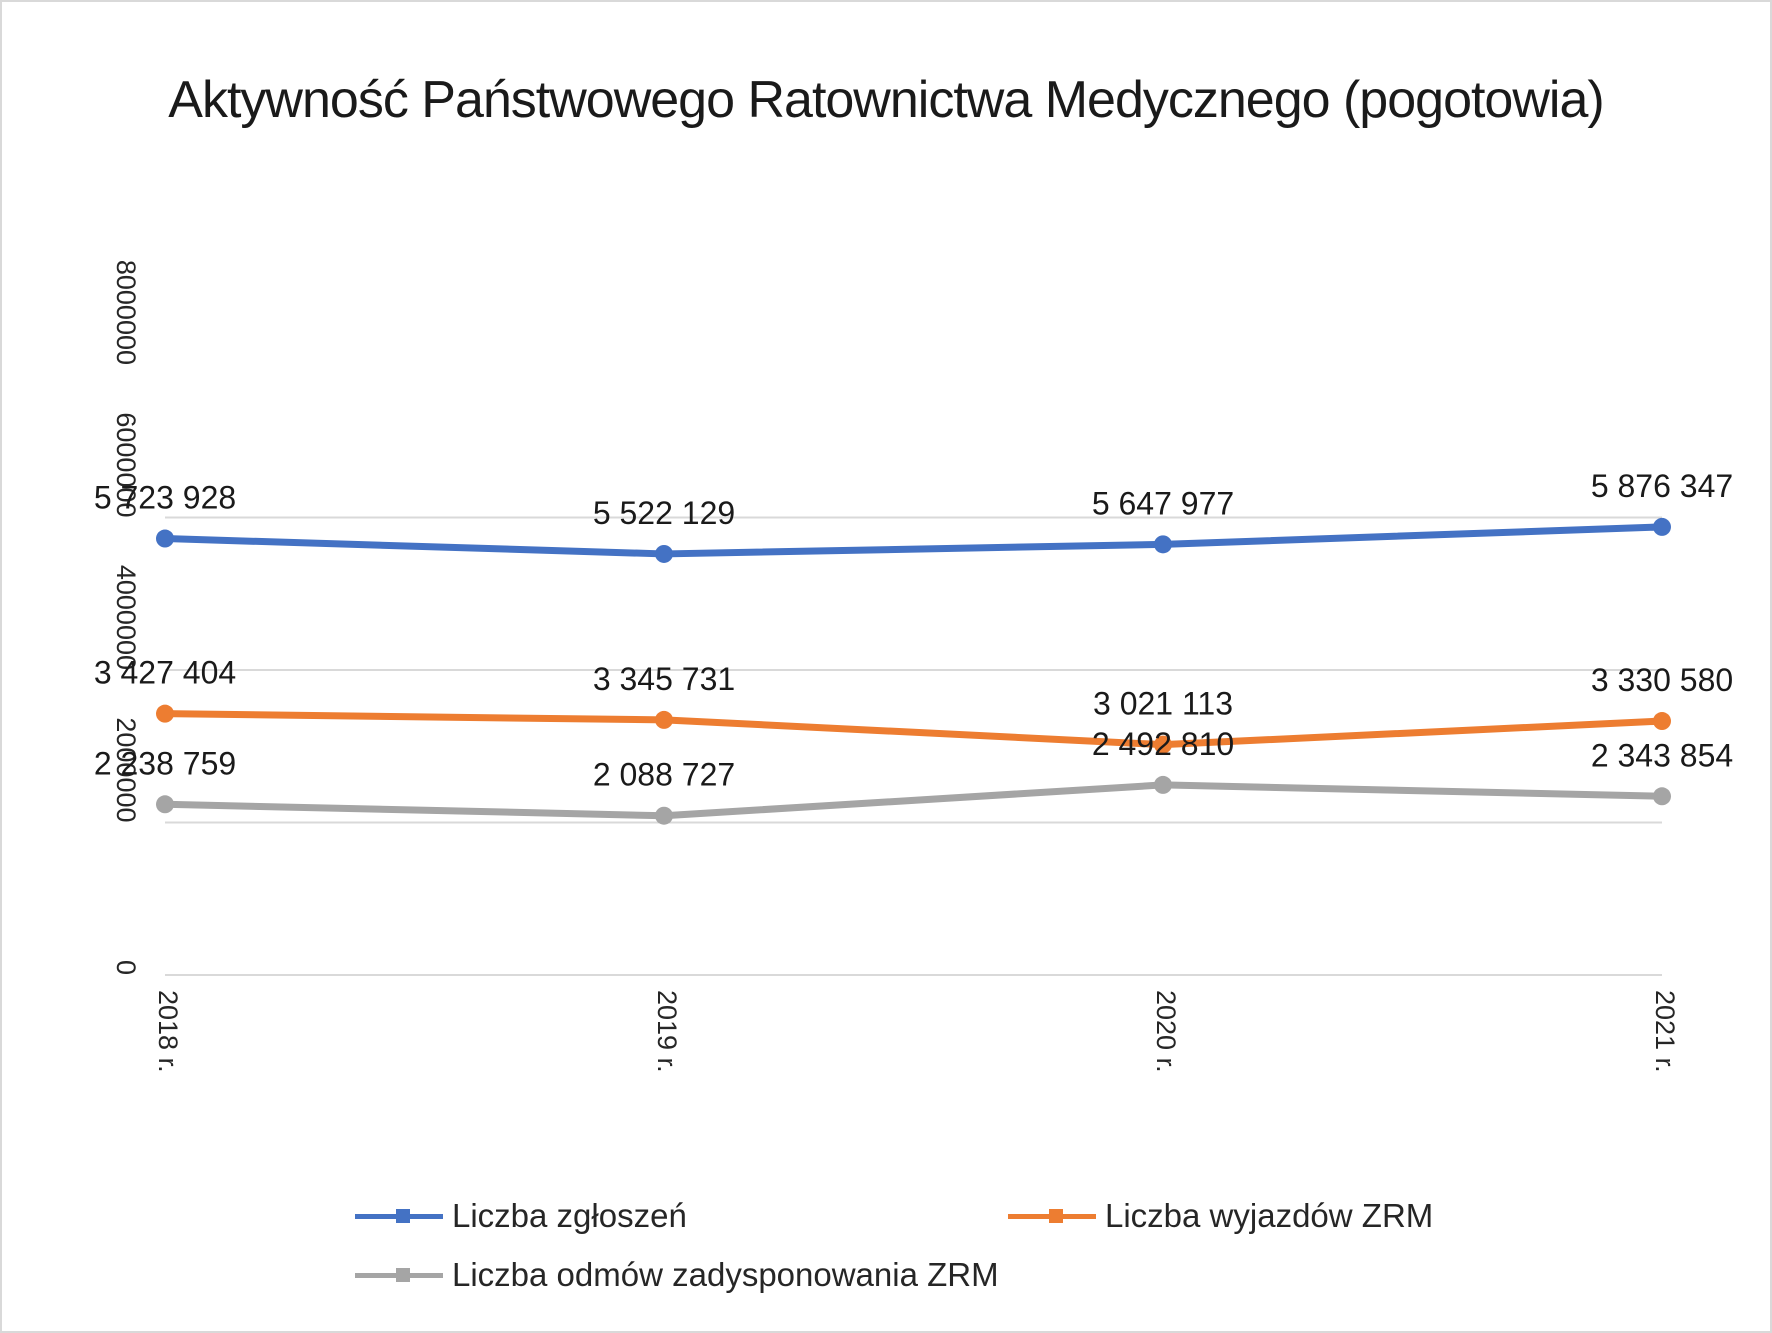  What do you see at coordinates (126, 967) in the screenshot?
I see `y-tick-label: 0` at bounding box center [126, 967].